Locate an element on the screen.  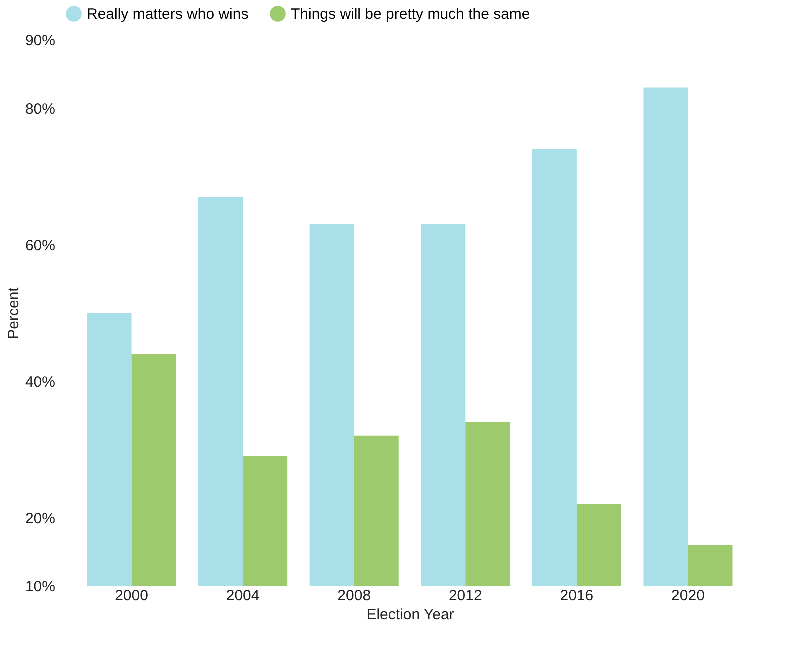
y-tick-label: 90% is located at coordinates (40, 41).